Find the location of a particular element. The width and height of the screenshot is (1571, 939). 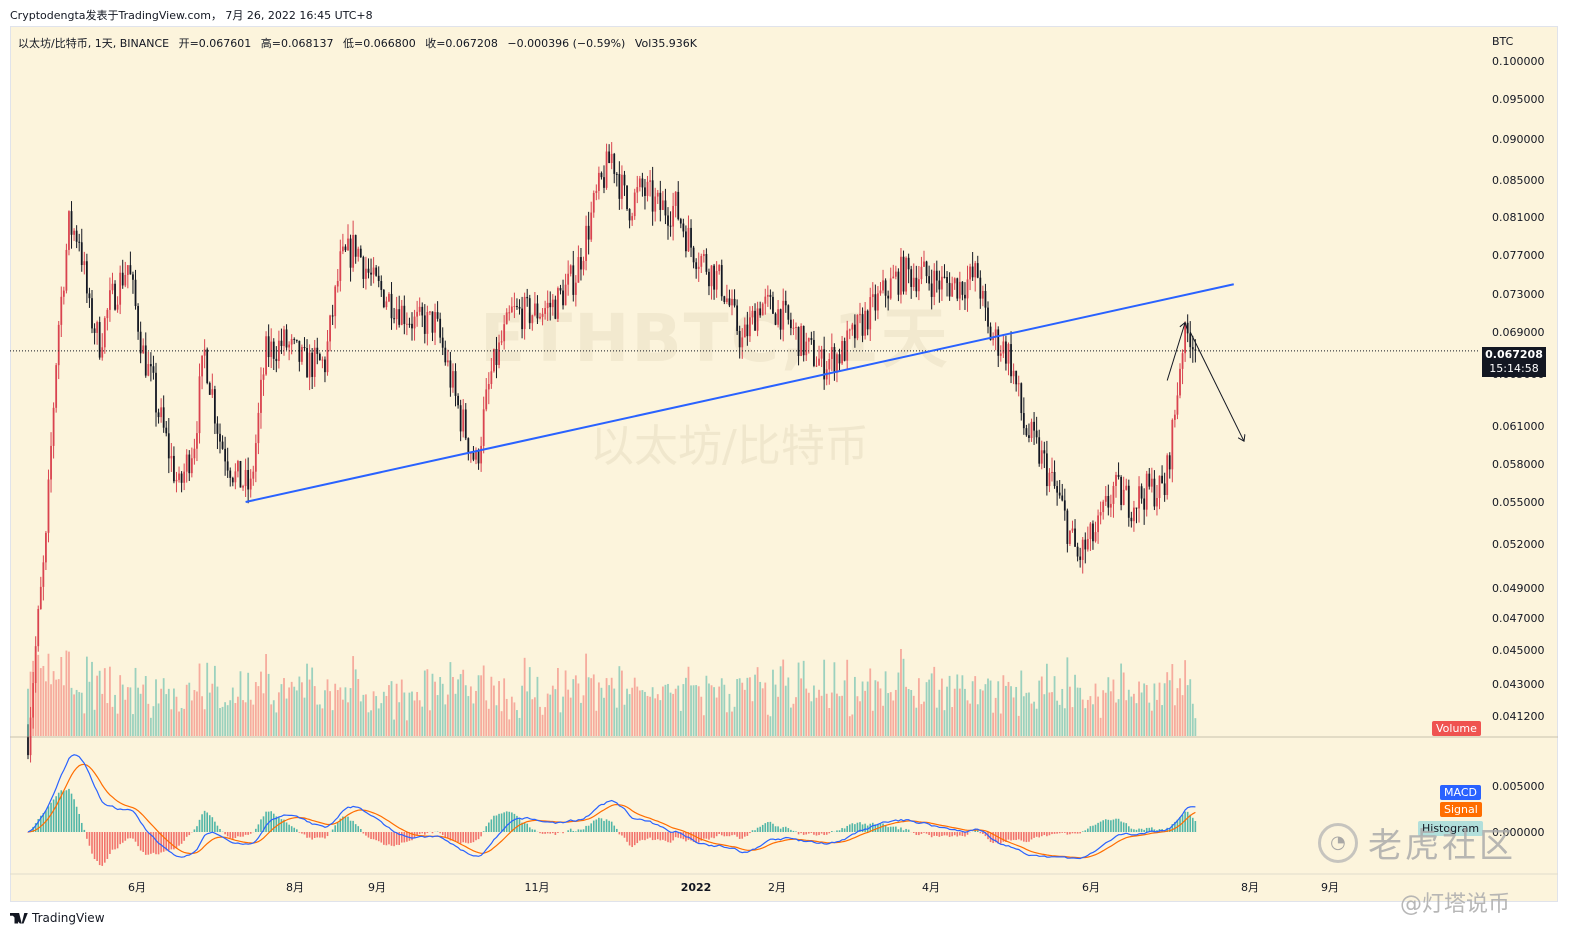

tradingview-logo: TradingView is located at coordinates (57, 918).